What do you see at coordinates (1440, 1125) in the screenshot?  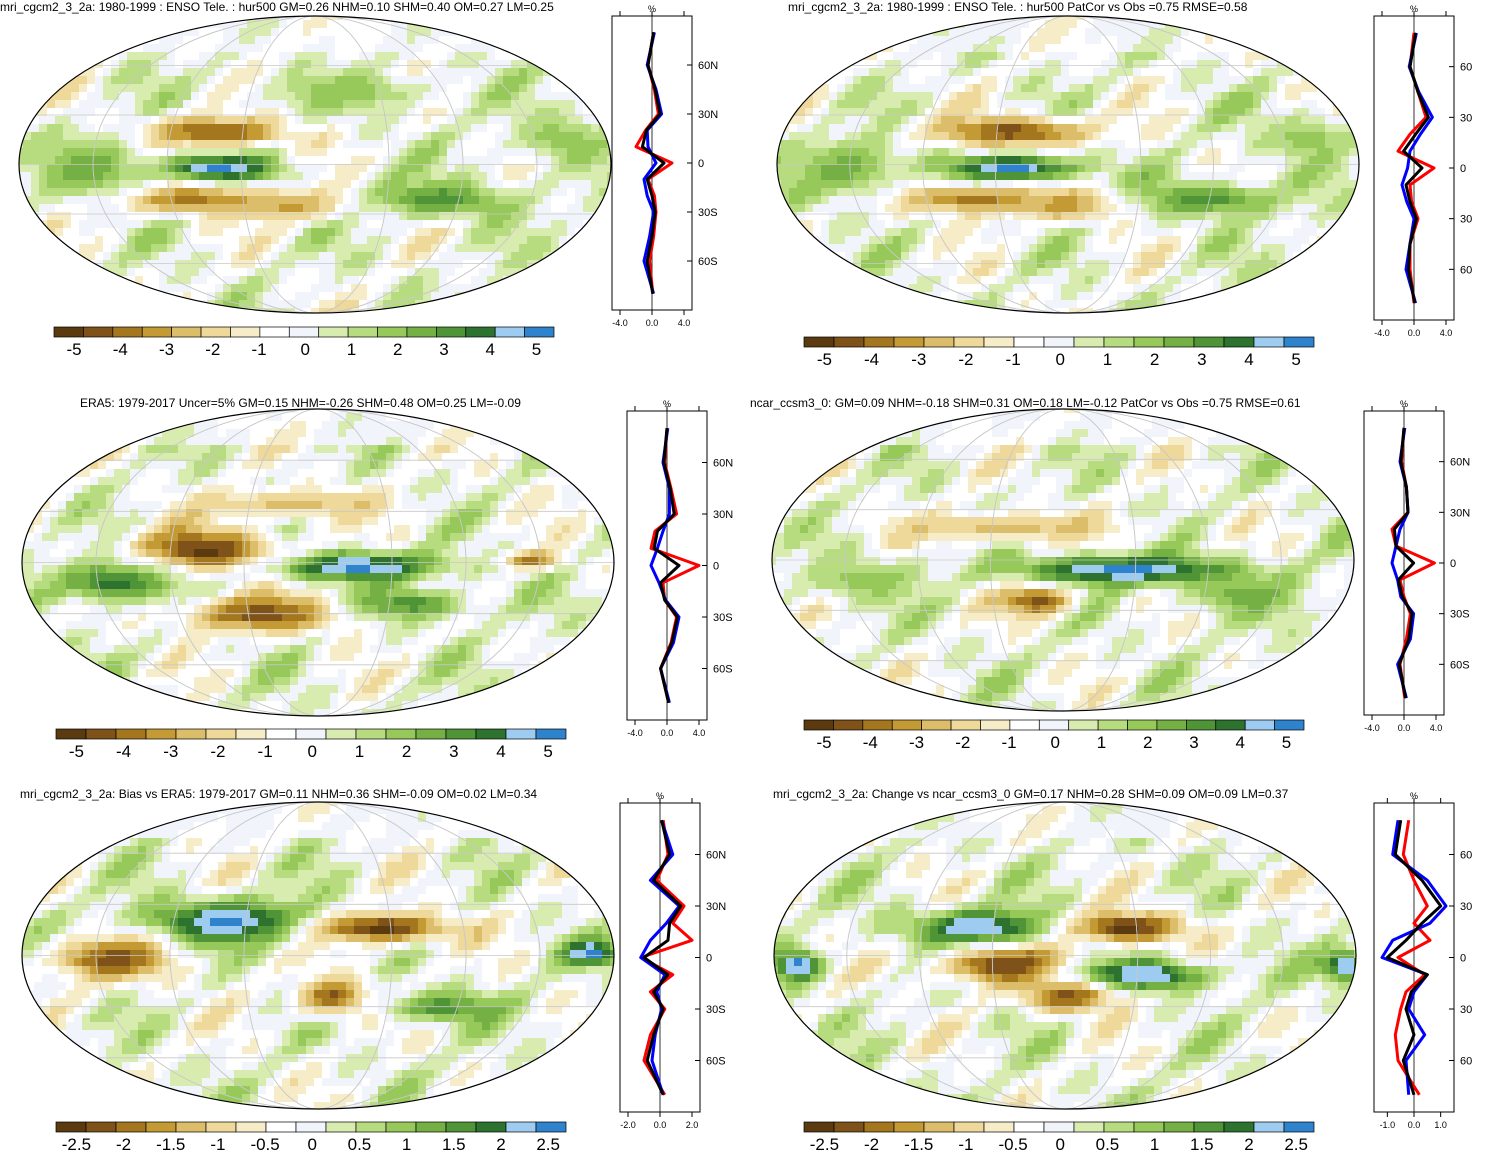 I see `x-tick-label: 1.0` at bounding box center [1440, 1125].